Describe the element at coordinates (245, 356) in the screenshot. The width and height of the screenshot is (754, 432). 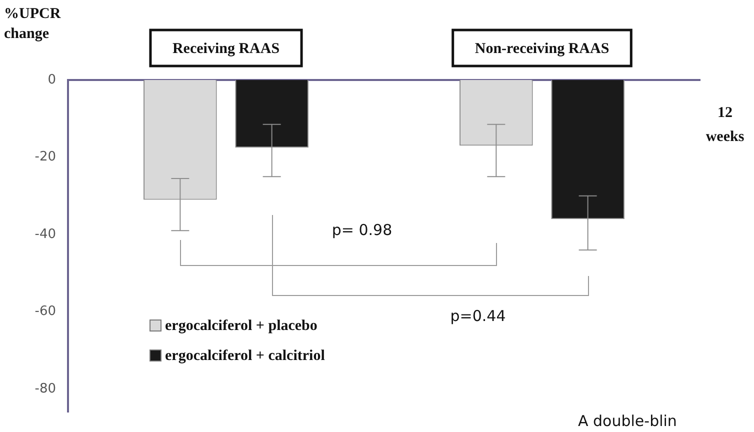
I see `legend-label: ergocalciferol + calcitriol` at that location.